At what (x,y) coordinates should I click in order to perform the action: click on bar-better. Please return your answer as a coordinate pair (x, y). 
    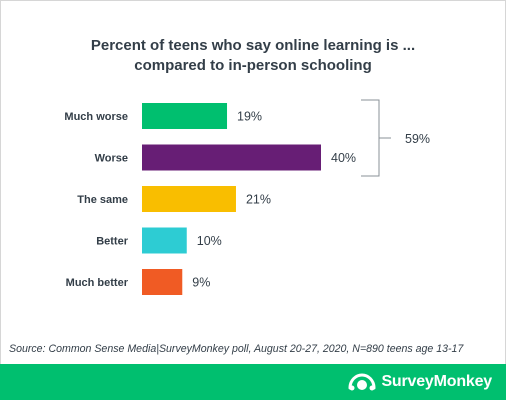
    Looking at the image, I should click on (164, 240).